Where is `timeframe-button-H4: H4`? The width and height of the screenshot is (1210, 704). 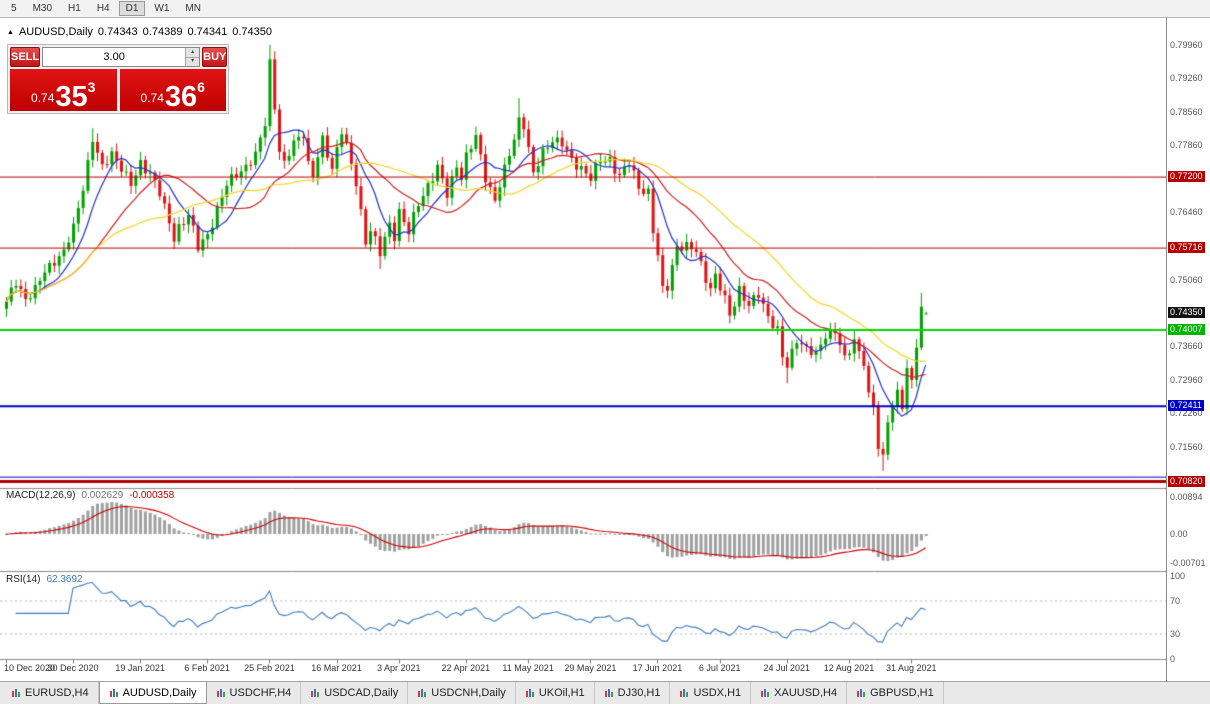 timeframe-button-H4: H4 is located at coordinates (103, 8).